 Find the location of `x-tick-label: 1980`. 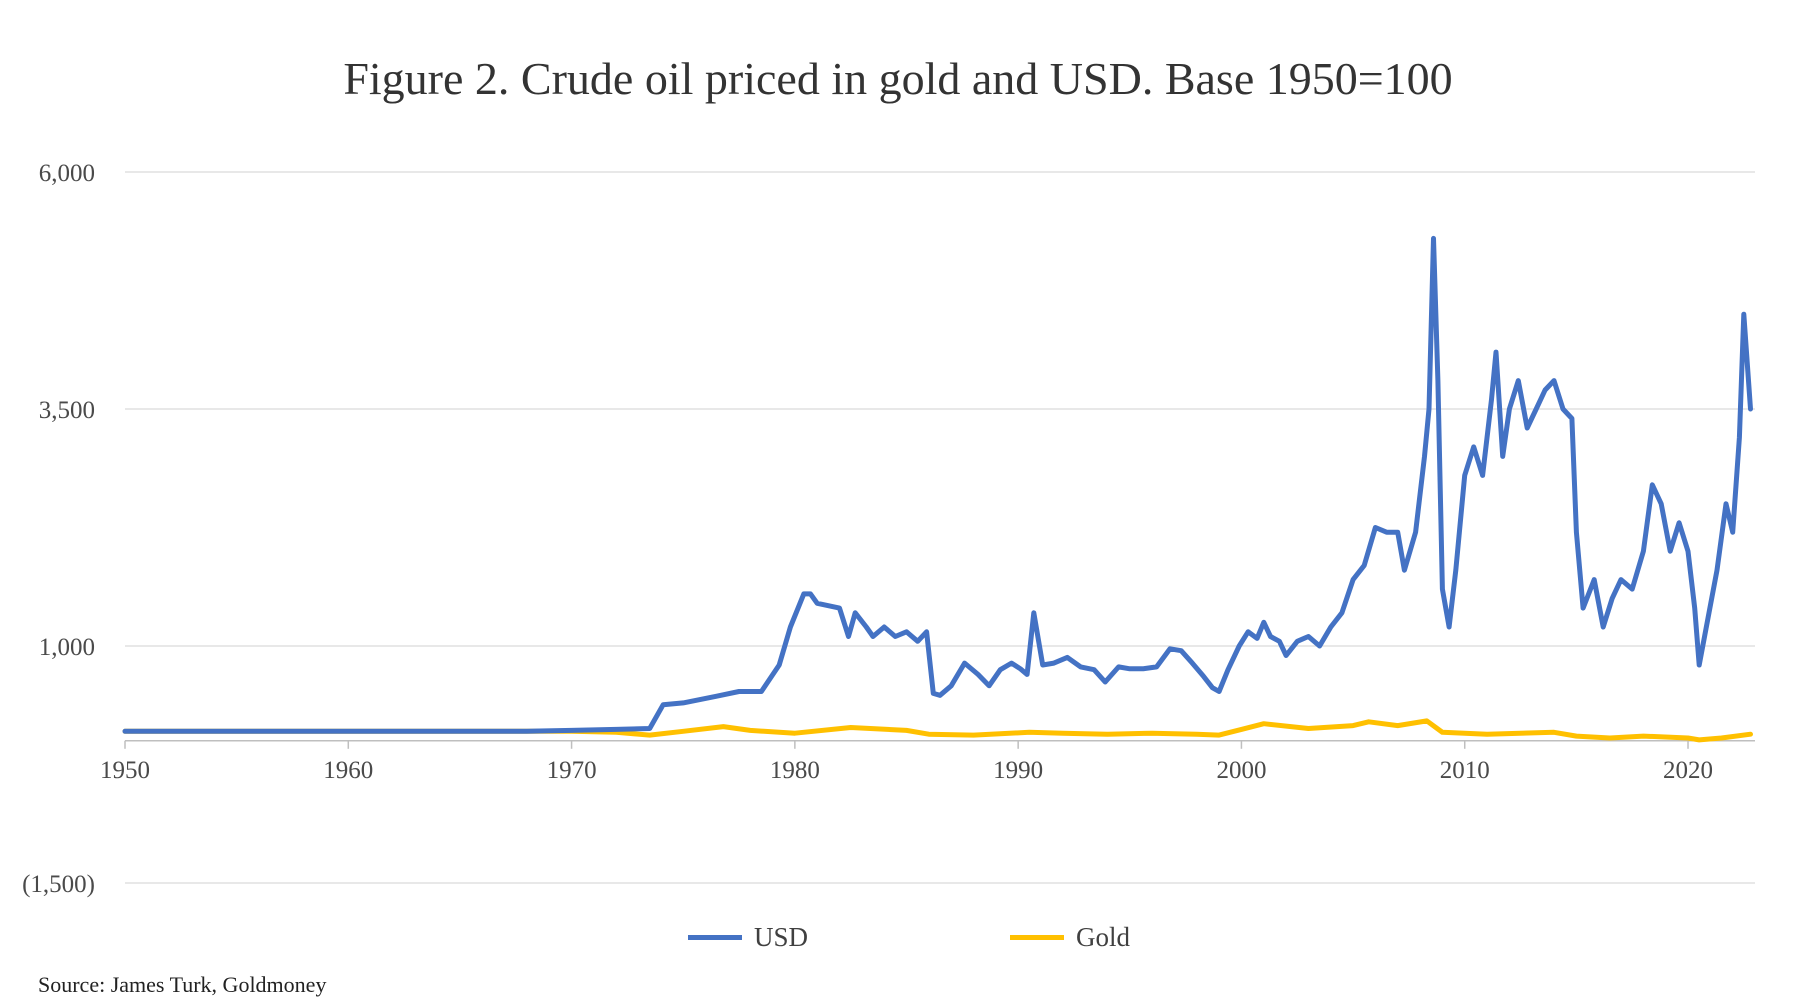

x-tick-label: 1980 is located at coordinates (795, 770).